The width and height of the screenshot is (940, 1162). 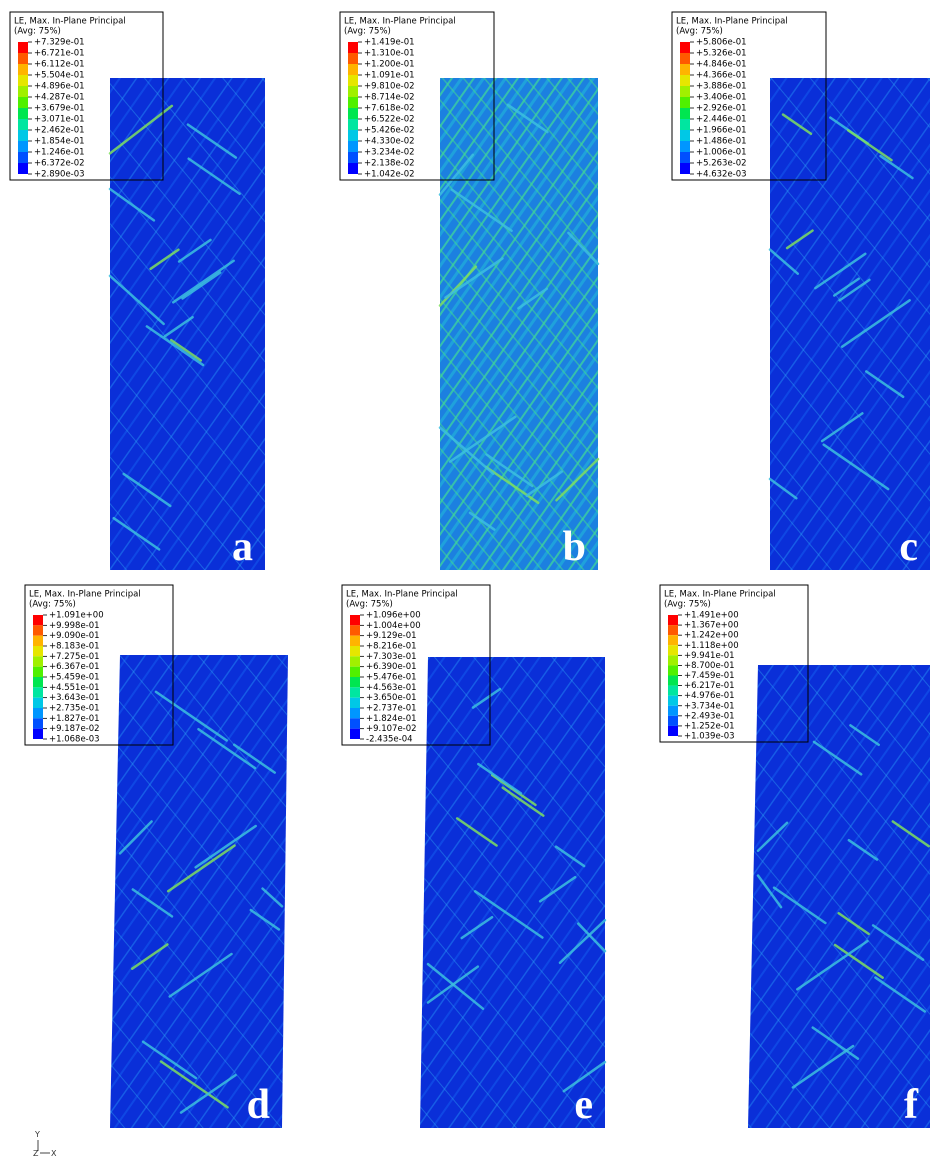 What do you see at coordinates (59, 164) in the screenshot?
I see `legend-value: +6.372e-02` at bounding box center [59, 164].